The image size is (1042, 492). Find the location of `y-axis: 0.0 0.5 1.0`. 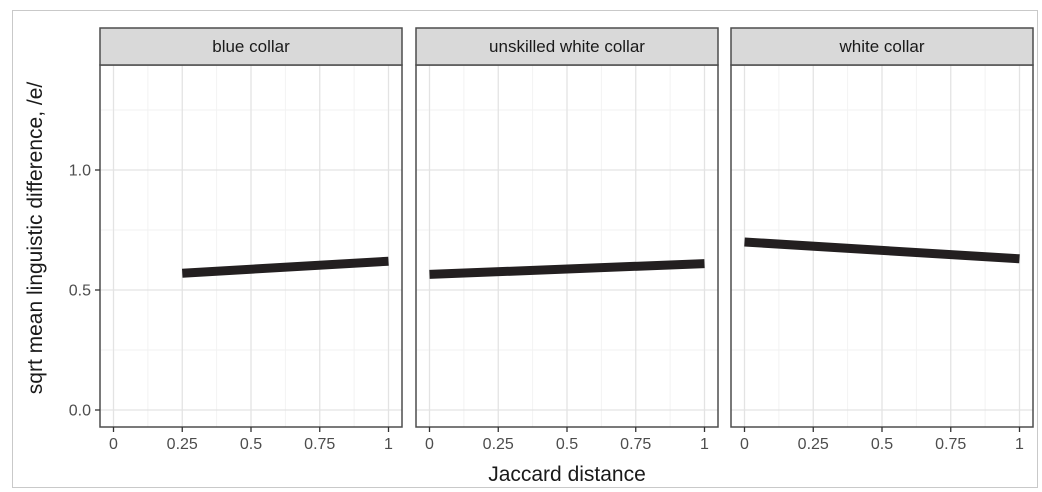

y-axis: 0.0 0.5 1.0 is located at coordinates (84, 291).